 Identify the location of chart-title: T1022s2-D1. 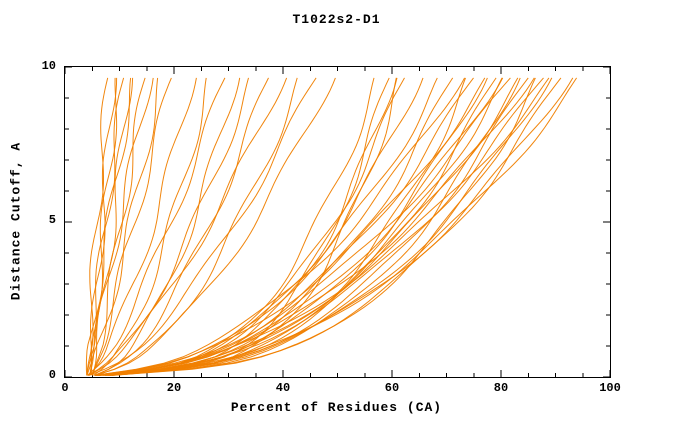
(336, 19).